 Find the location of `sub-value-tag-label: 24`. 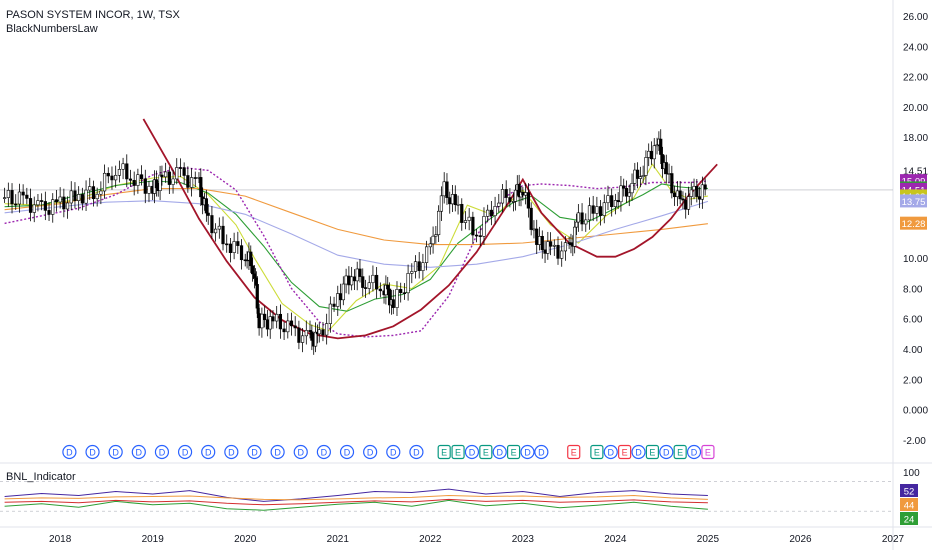

sub-value-tag-label: 24 is located at coordinates (909, 520).